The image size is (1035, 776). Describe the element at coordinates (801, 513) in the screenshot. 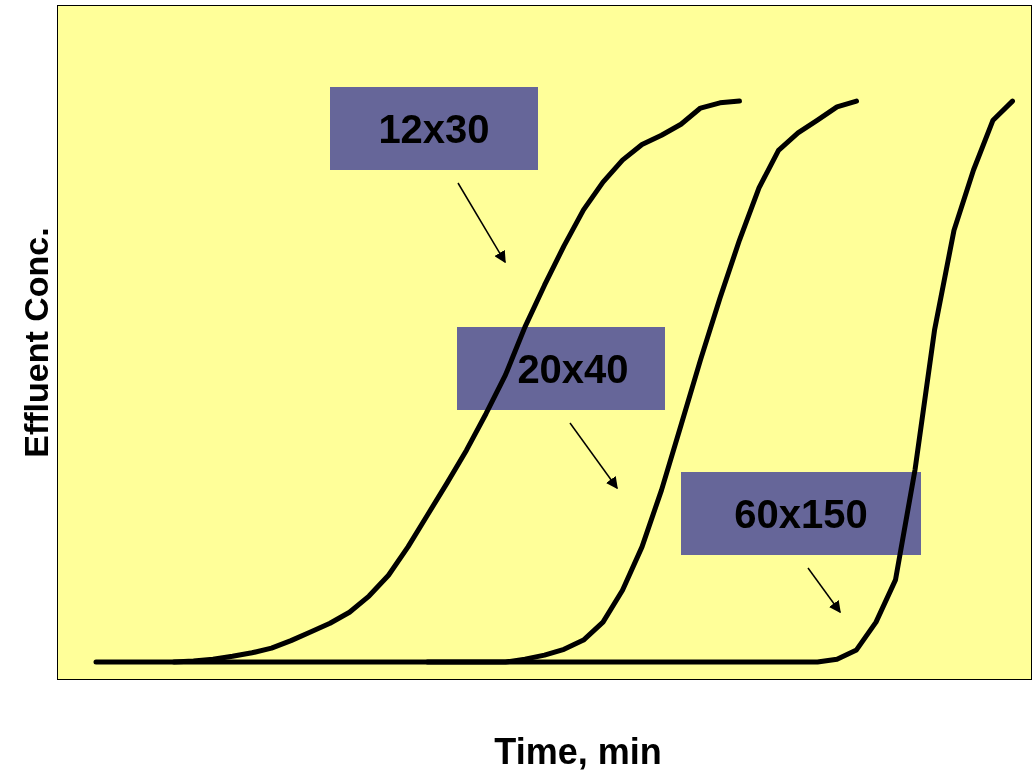

I see `annotation: 60x150` at that location.